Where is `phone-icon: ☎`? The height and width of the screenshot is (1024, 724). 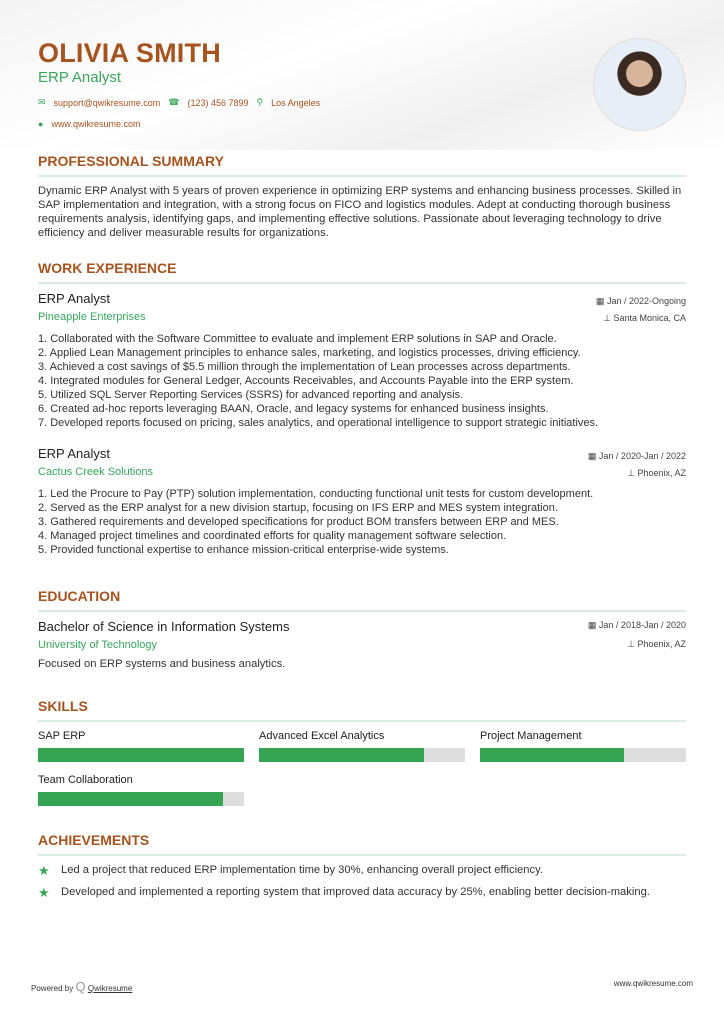
phone-icon: ☎ is located at coordinates (174, 102).